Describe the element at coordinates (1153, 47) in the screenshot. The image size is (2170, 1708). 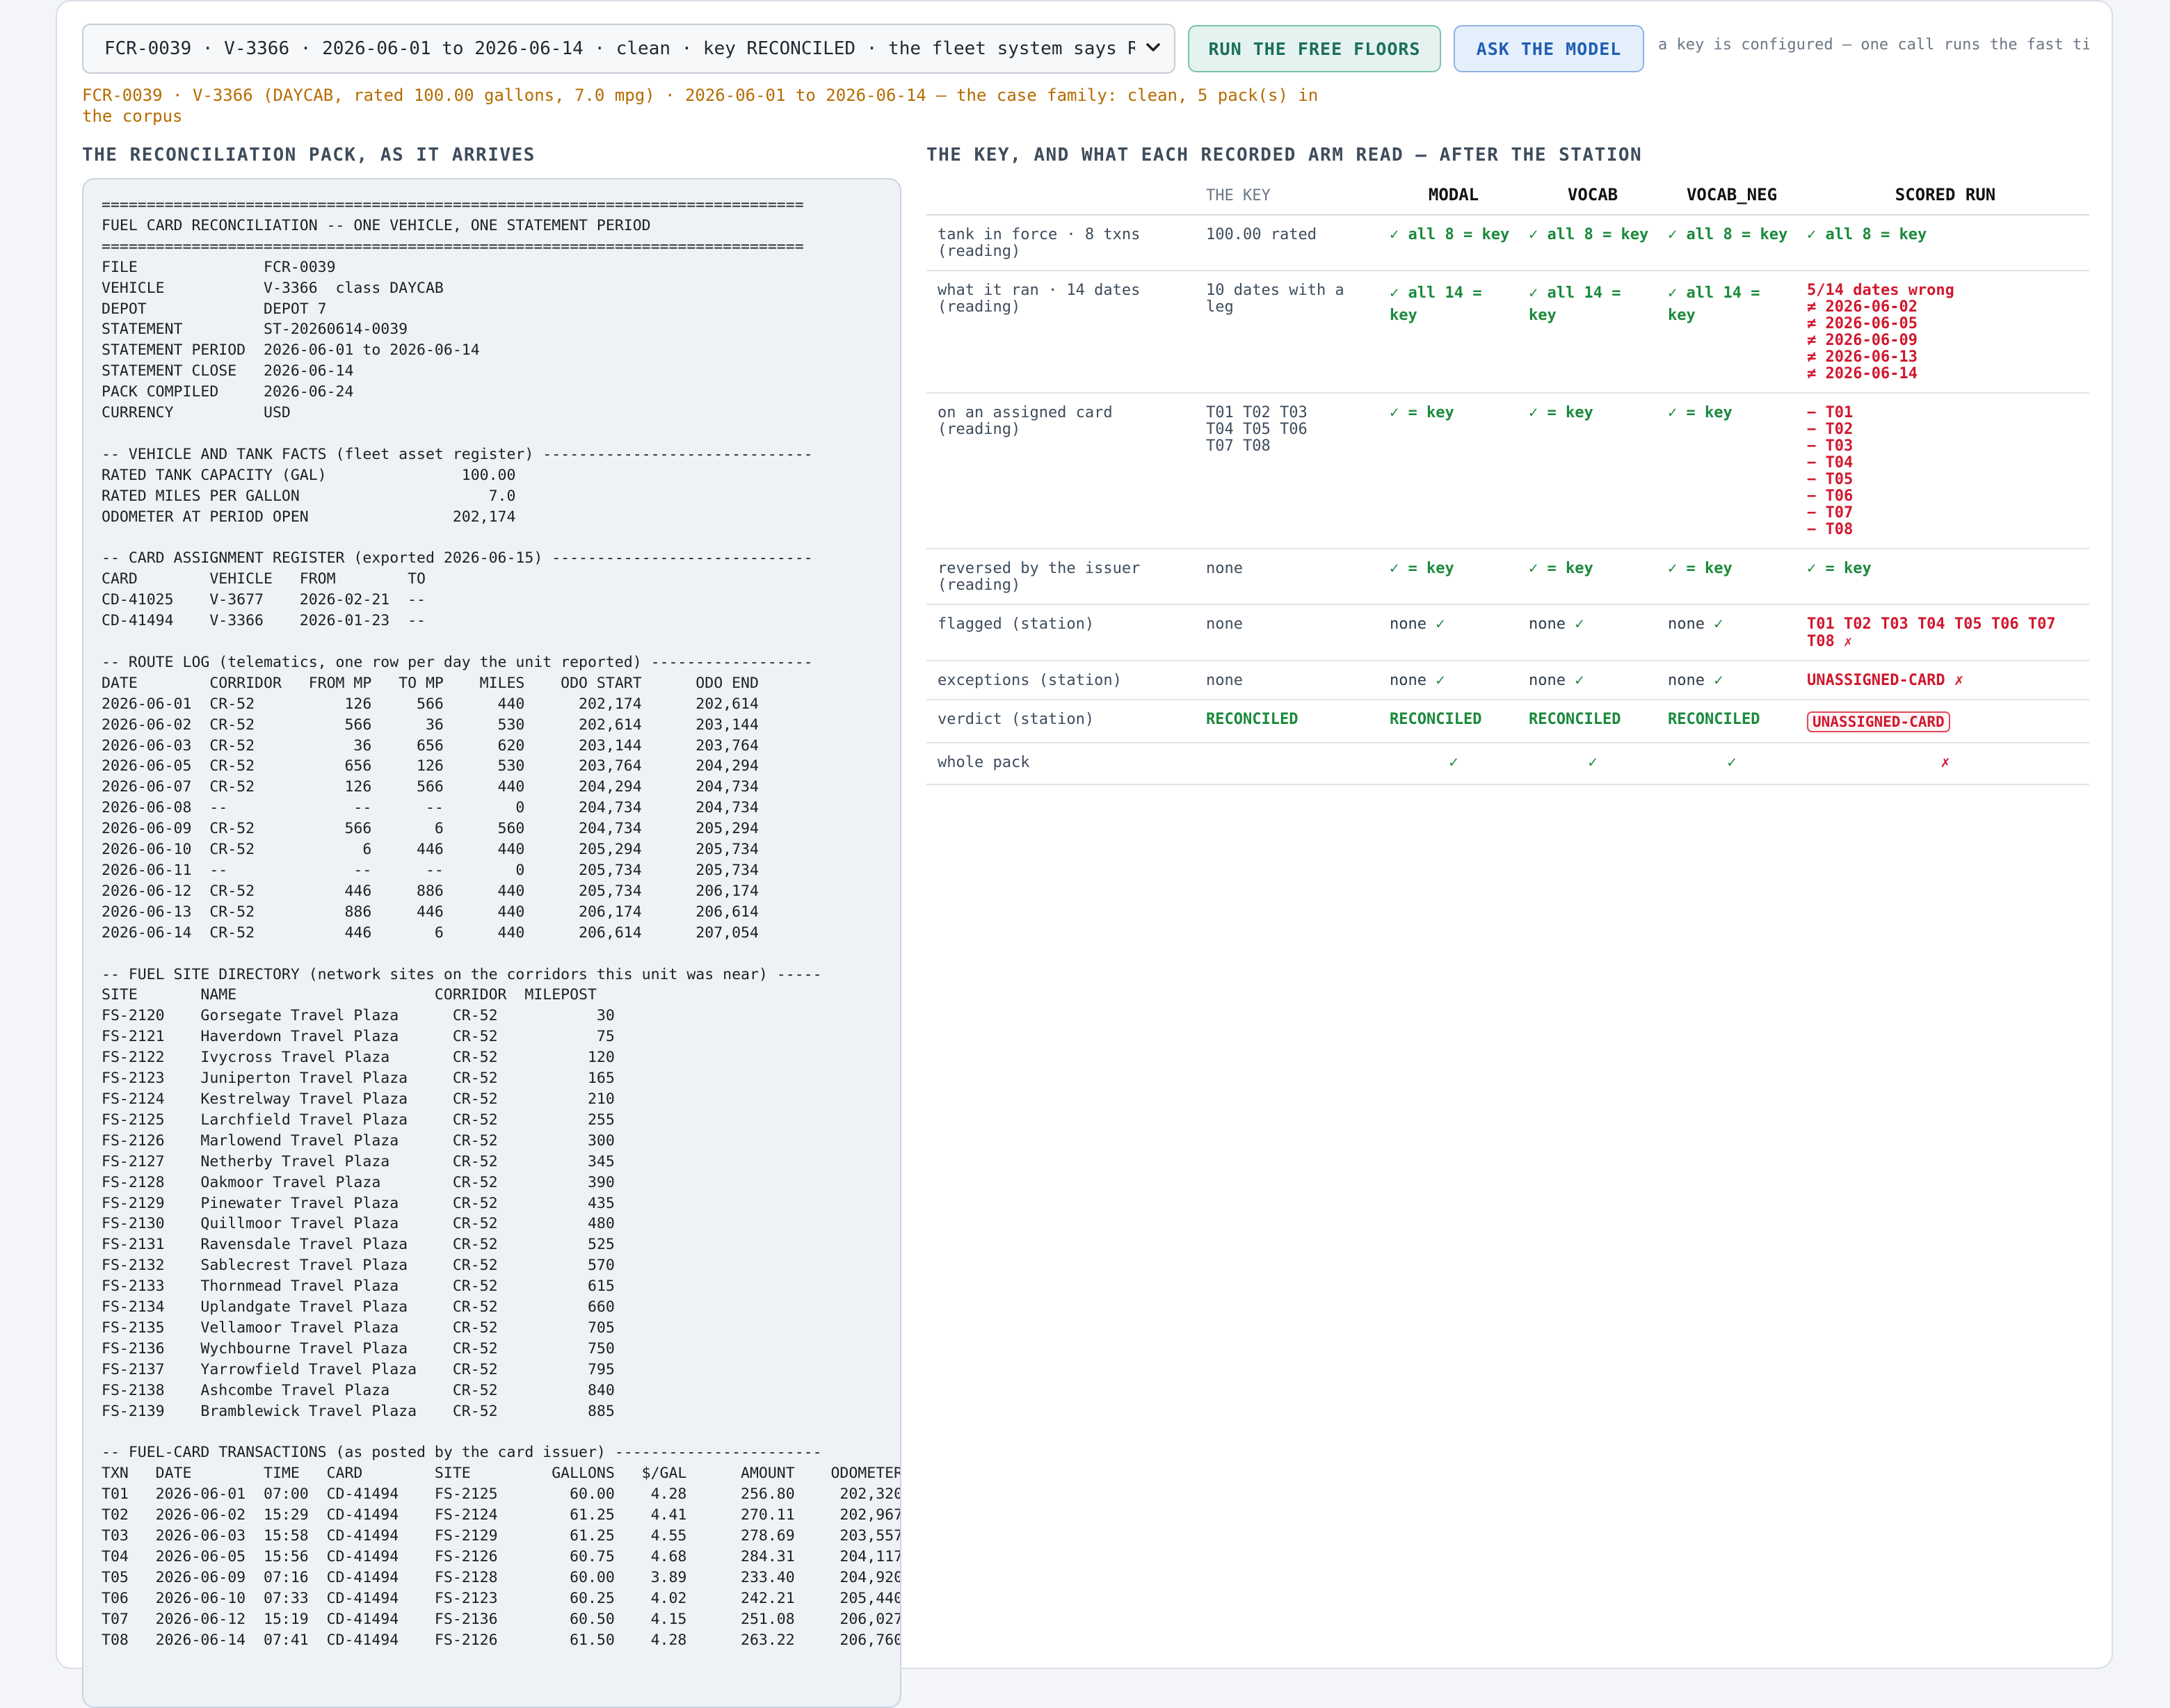
I see `chevron-down-icon` at that location.